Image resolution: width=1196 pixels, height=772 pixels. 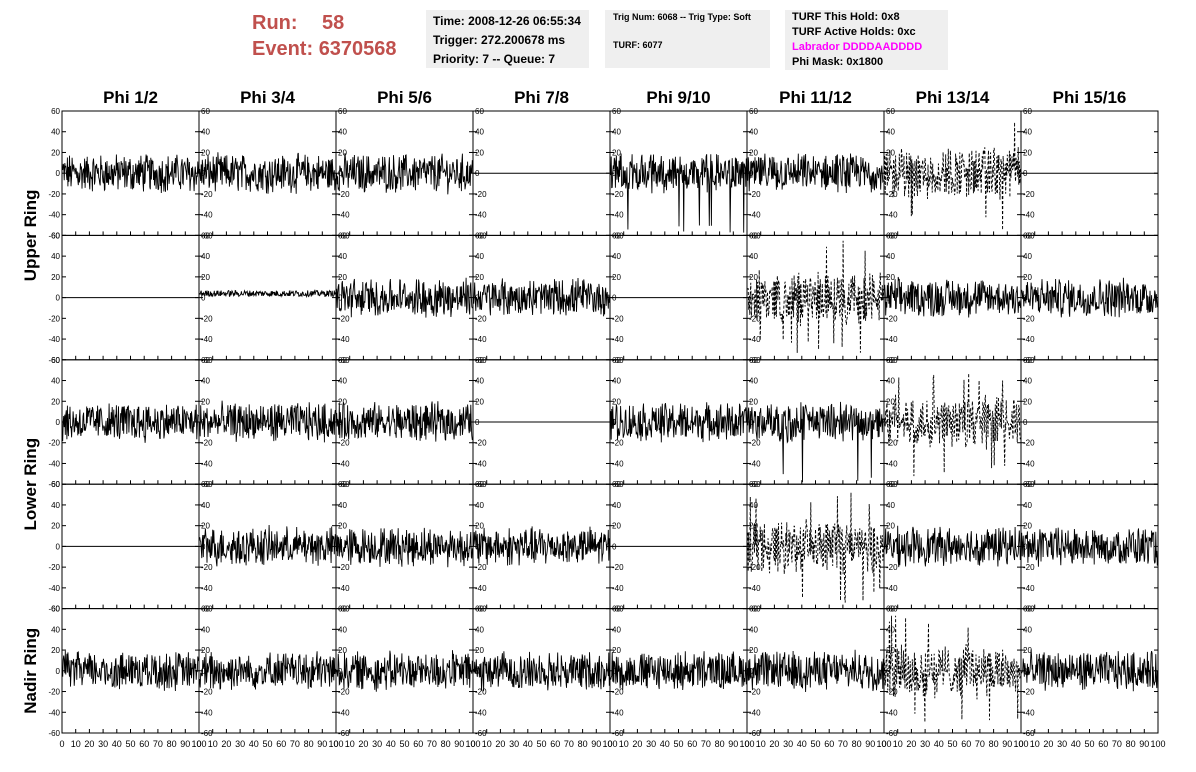 I want to click on column-title: Phi 9/10, so click(x=678, y=97).